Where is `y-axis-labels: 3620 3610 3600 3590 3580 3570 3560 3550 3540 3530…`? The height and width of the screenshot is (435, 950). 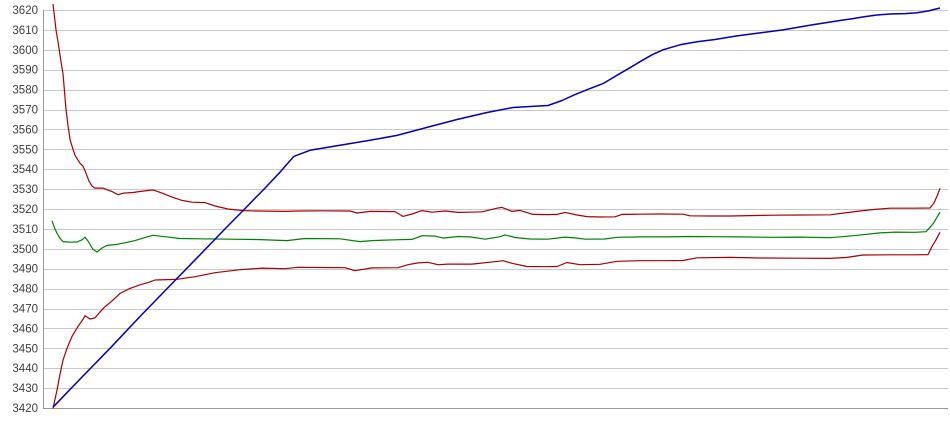 y-axis-labels: 3620 3610 3600 3590 3580 3570 3560 3550 3540 3530… is located at coordinates (25, 210).